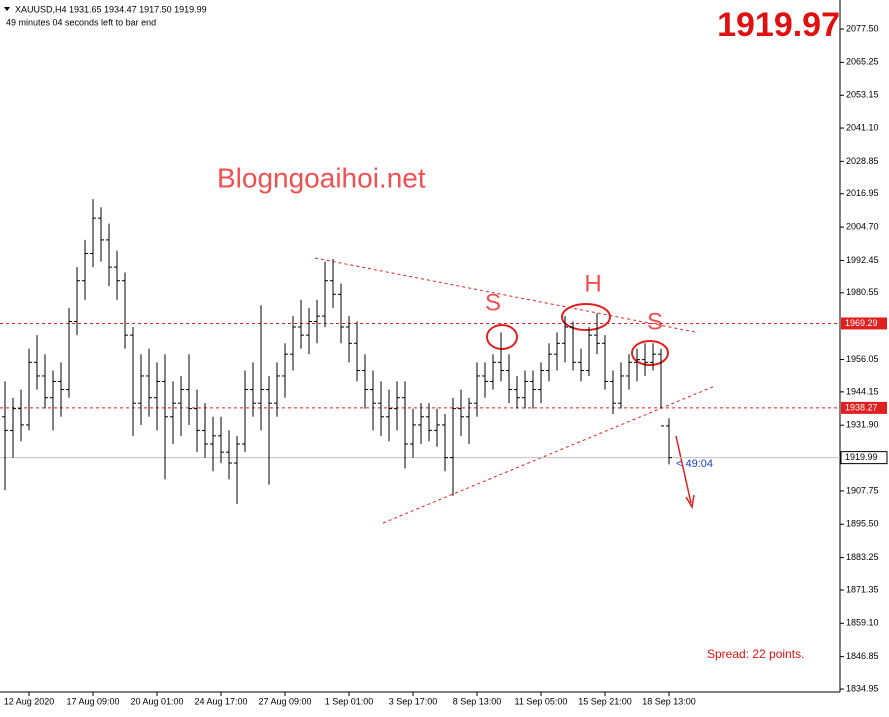 This screenshot has width=889, height=717. What do you see at coordinates (862, 127) in the screenshot?
I see `y-tick-label: 2041.10` at bounding box center [862, 127].